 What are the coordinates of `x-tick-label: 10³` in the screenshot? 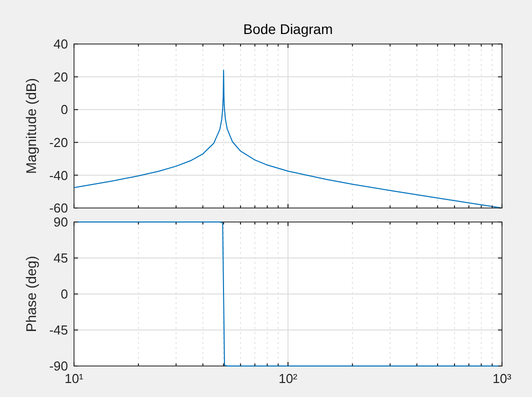 It's located at (502, 378).